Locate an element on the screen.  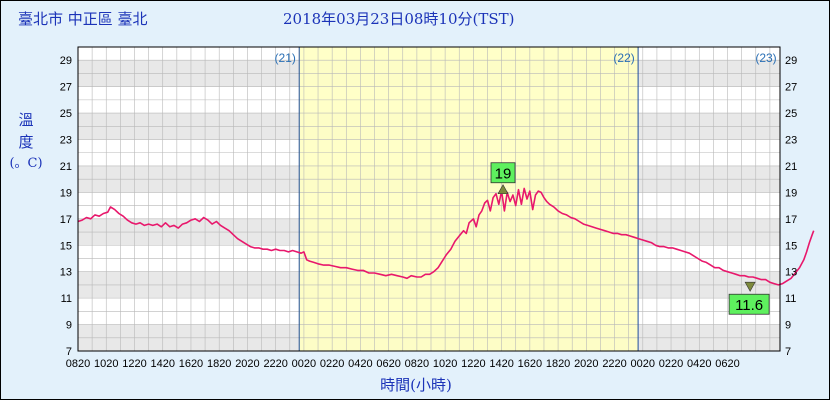
day-marker-label: (22) is located at coordinates (623, 58).